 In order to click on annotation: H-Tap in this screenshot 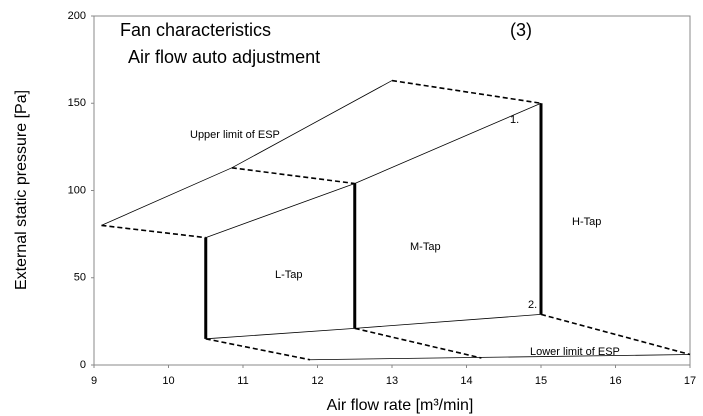, I will do `click(586, 222)`.